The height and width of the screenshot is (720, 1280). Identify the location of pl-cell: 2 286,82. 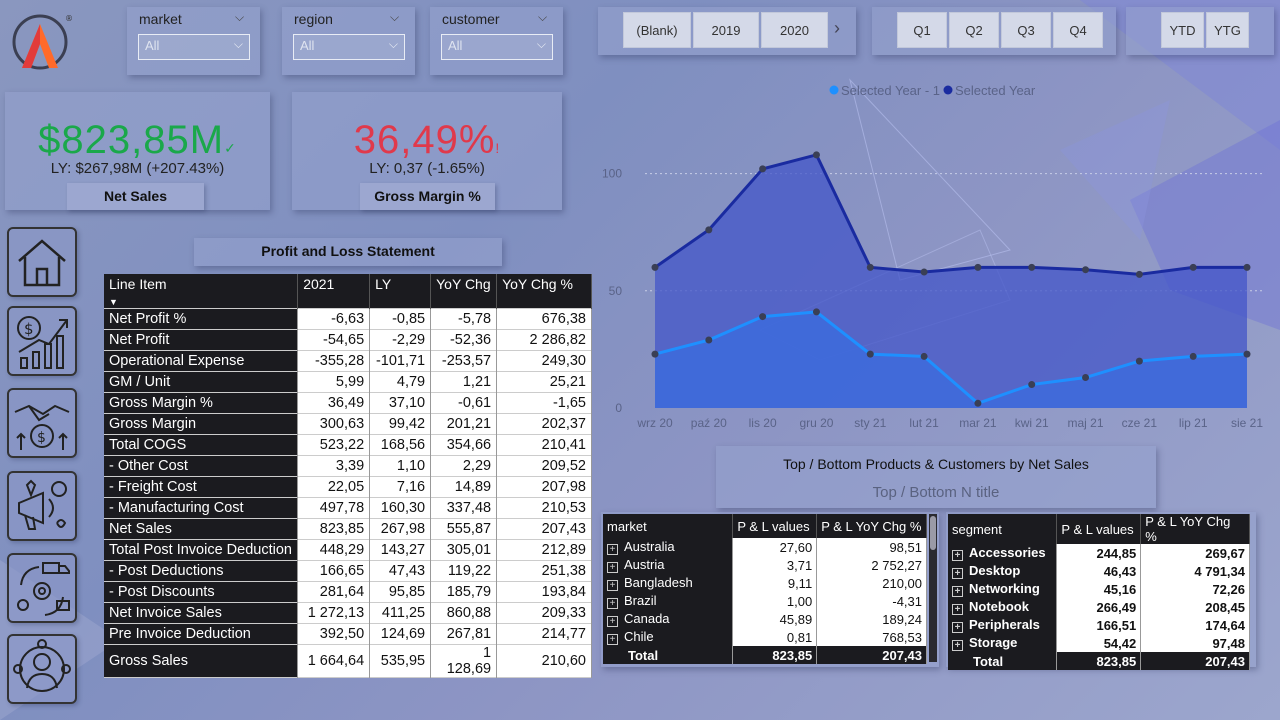
(544, 340).